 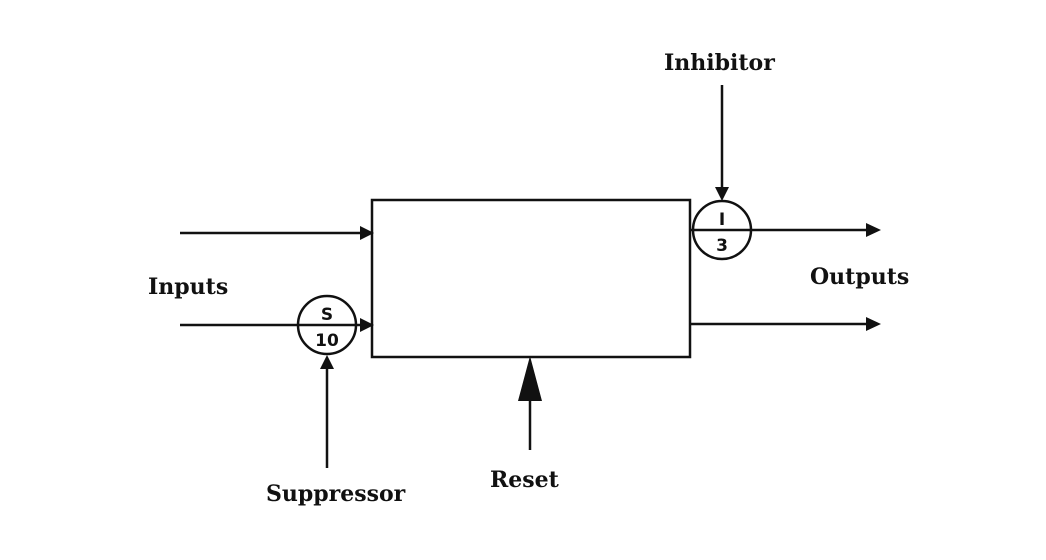 I want to click on suppressor-label: Suppressor, so click(x=336, y=494).